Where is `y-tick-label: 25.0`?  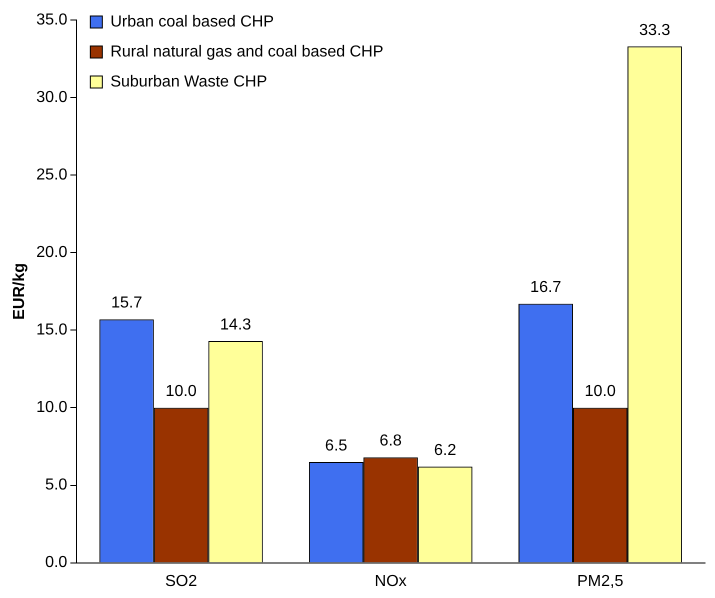 y-tick-label: 25.0 is located at coordinates (52, 175).